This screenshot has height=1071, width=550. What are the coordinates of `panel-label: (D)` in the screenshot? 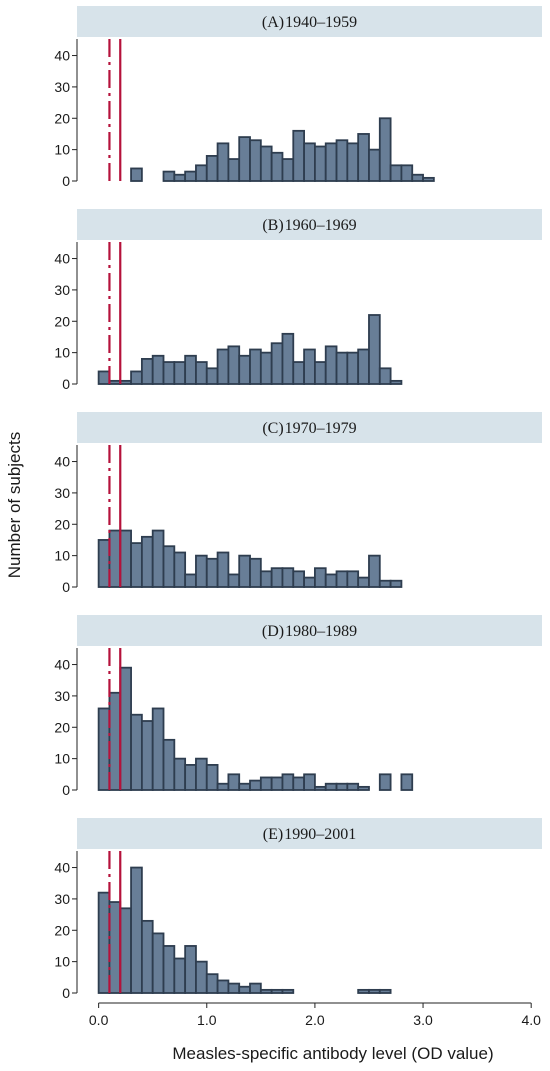 It's located at (273, 631).